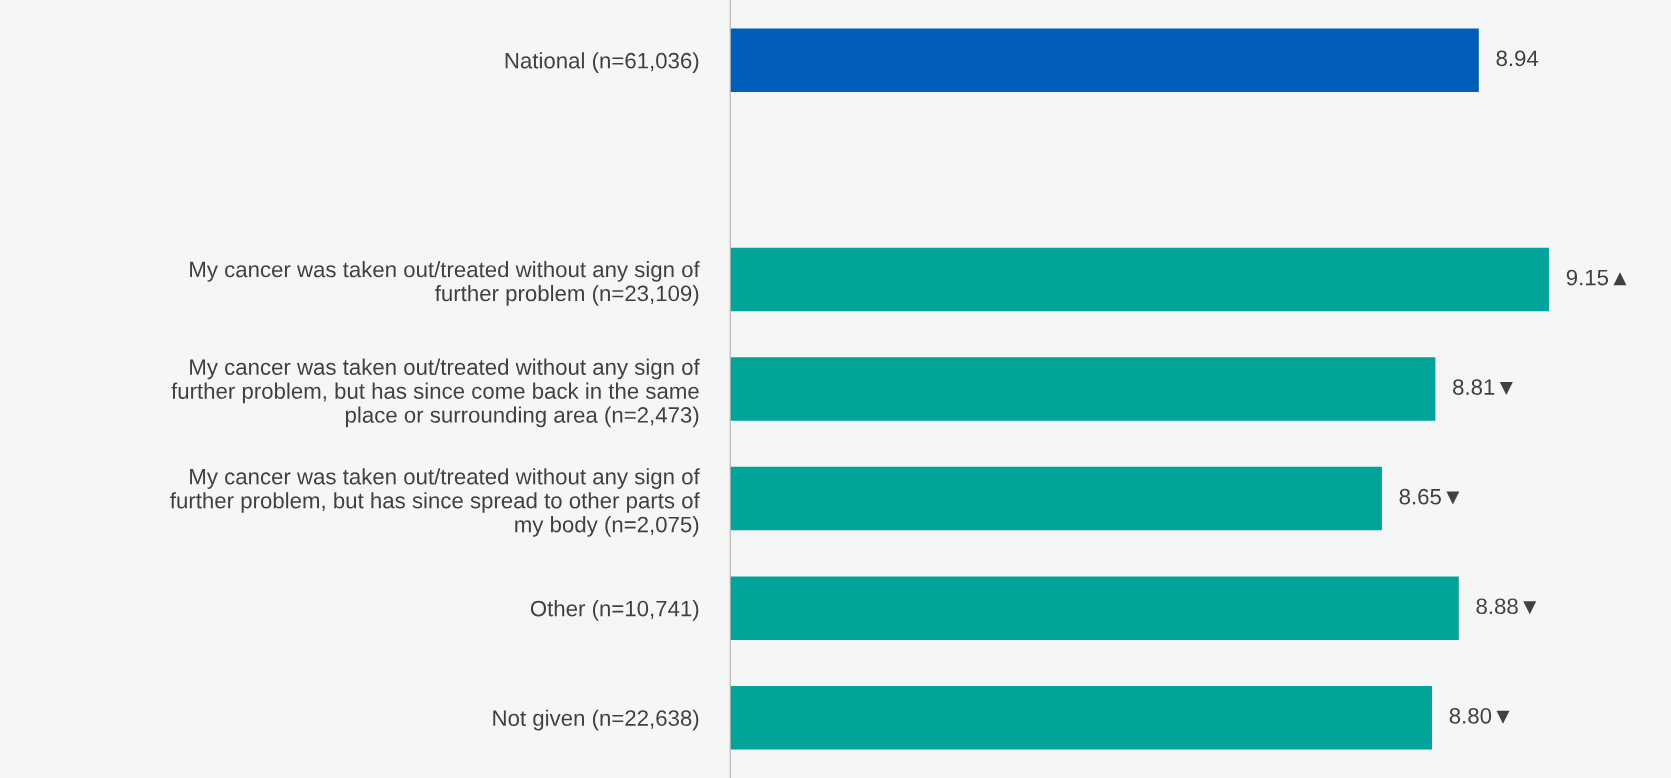 The height and width of the screenshot is (778, 1671). I want to click on data-label: 8.94, so click(1517, 58).